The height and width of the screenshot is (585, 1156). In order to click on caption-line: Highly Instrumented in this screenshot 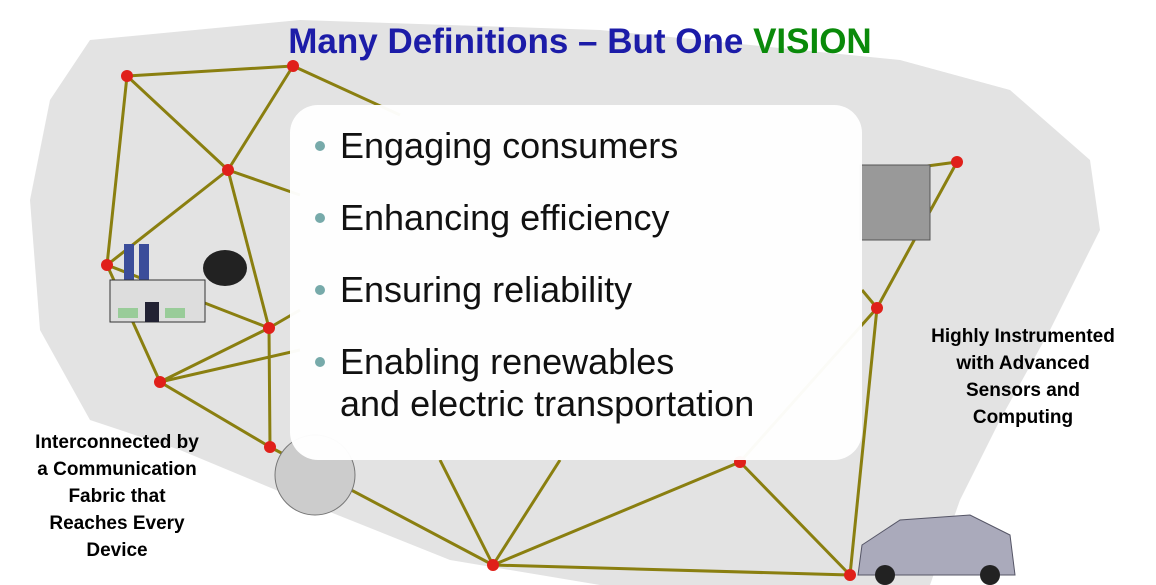, I will do `click(1023, 336)`.